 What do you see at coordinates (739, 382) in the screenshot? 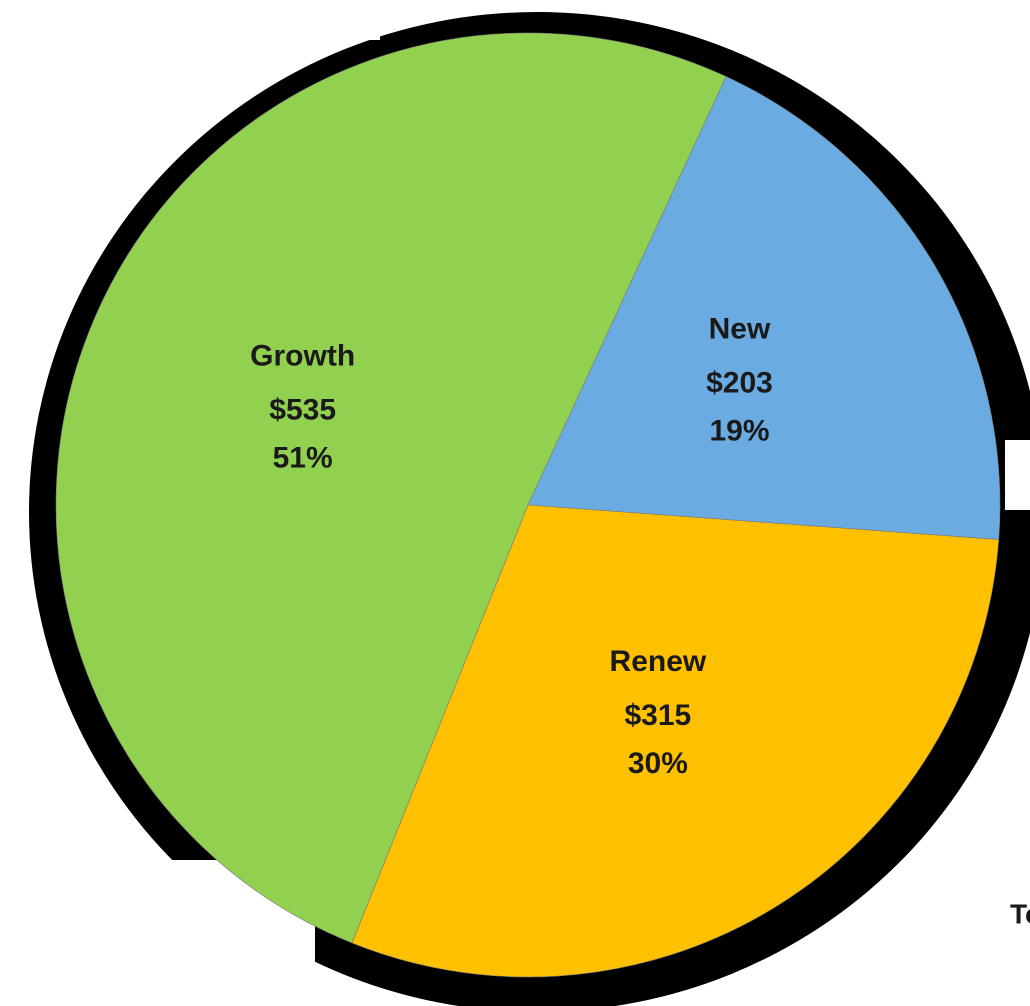
I see `slice-value-label: $203` at bounding box center [739, 382].